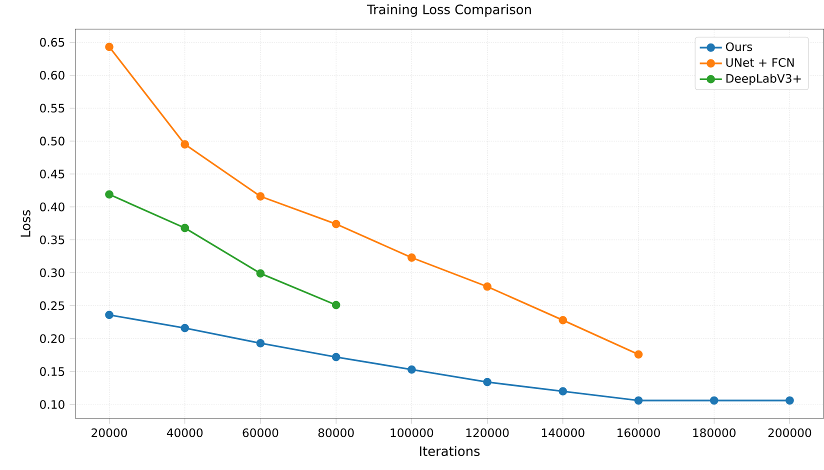 This screenshot has height=470, width=824. I want to click on x-tick-label: 20000, so click(109, 433).